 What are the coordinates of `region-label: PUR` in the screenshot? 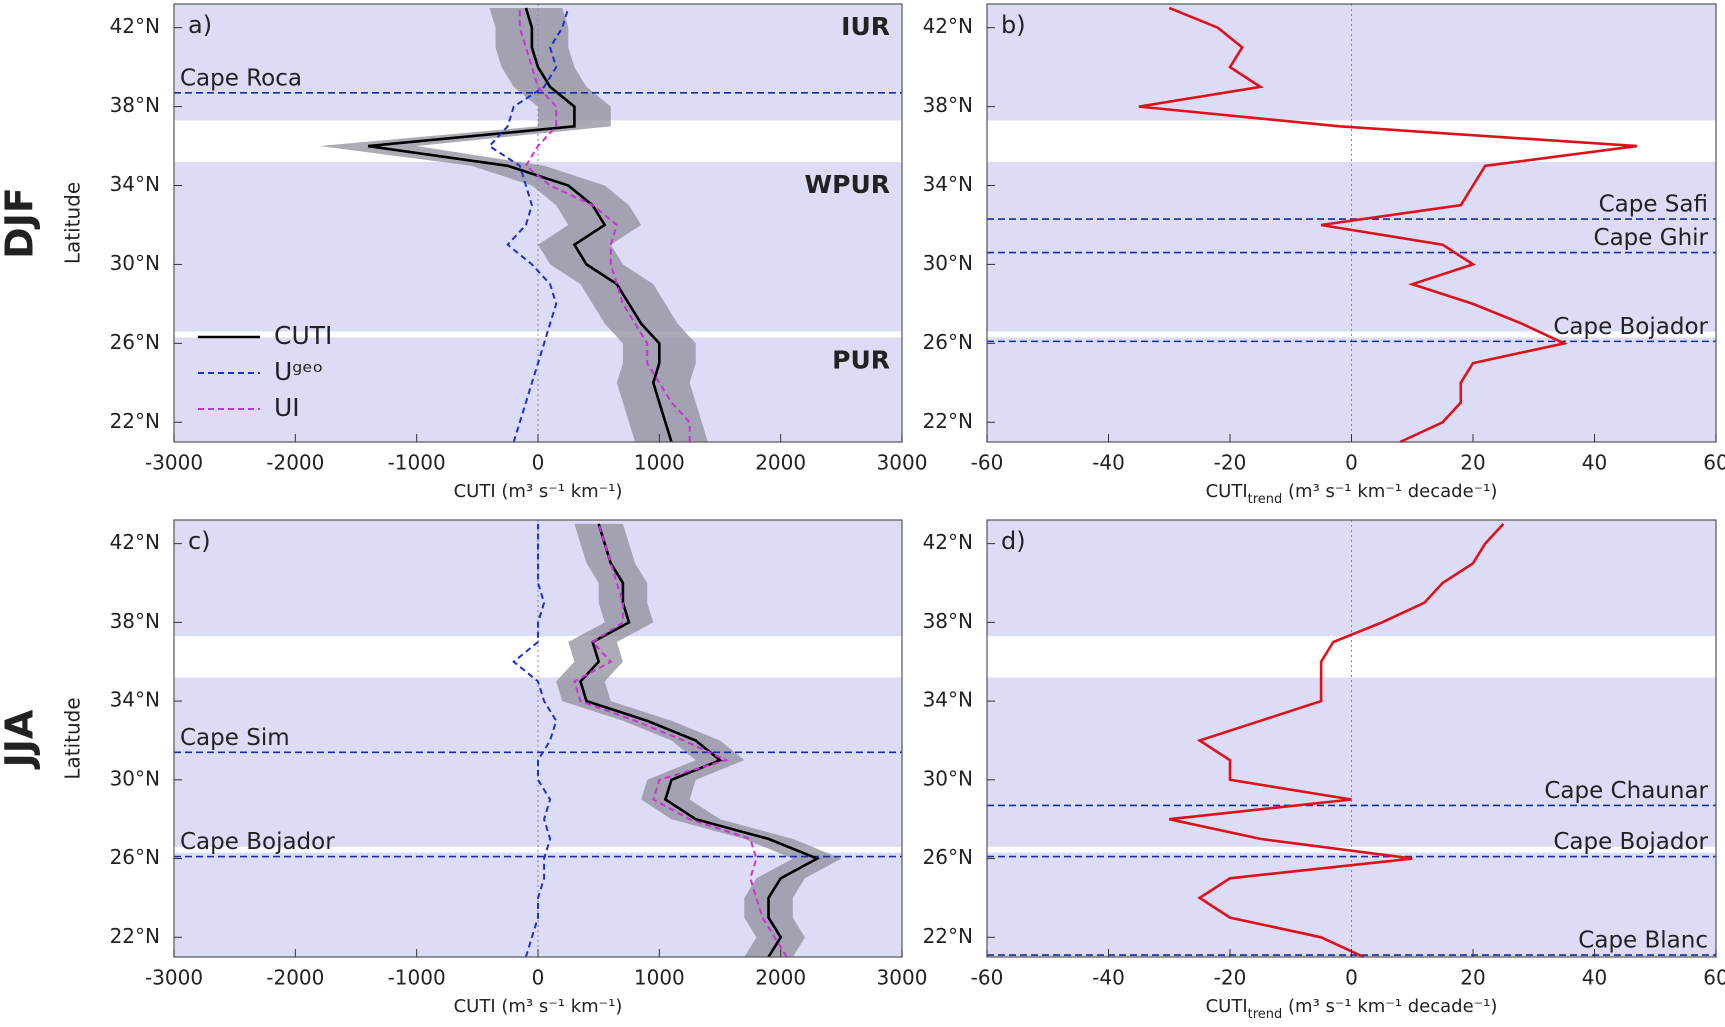 It's located at (861, 359).